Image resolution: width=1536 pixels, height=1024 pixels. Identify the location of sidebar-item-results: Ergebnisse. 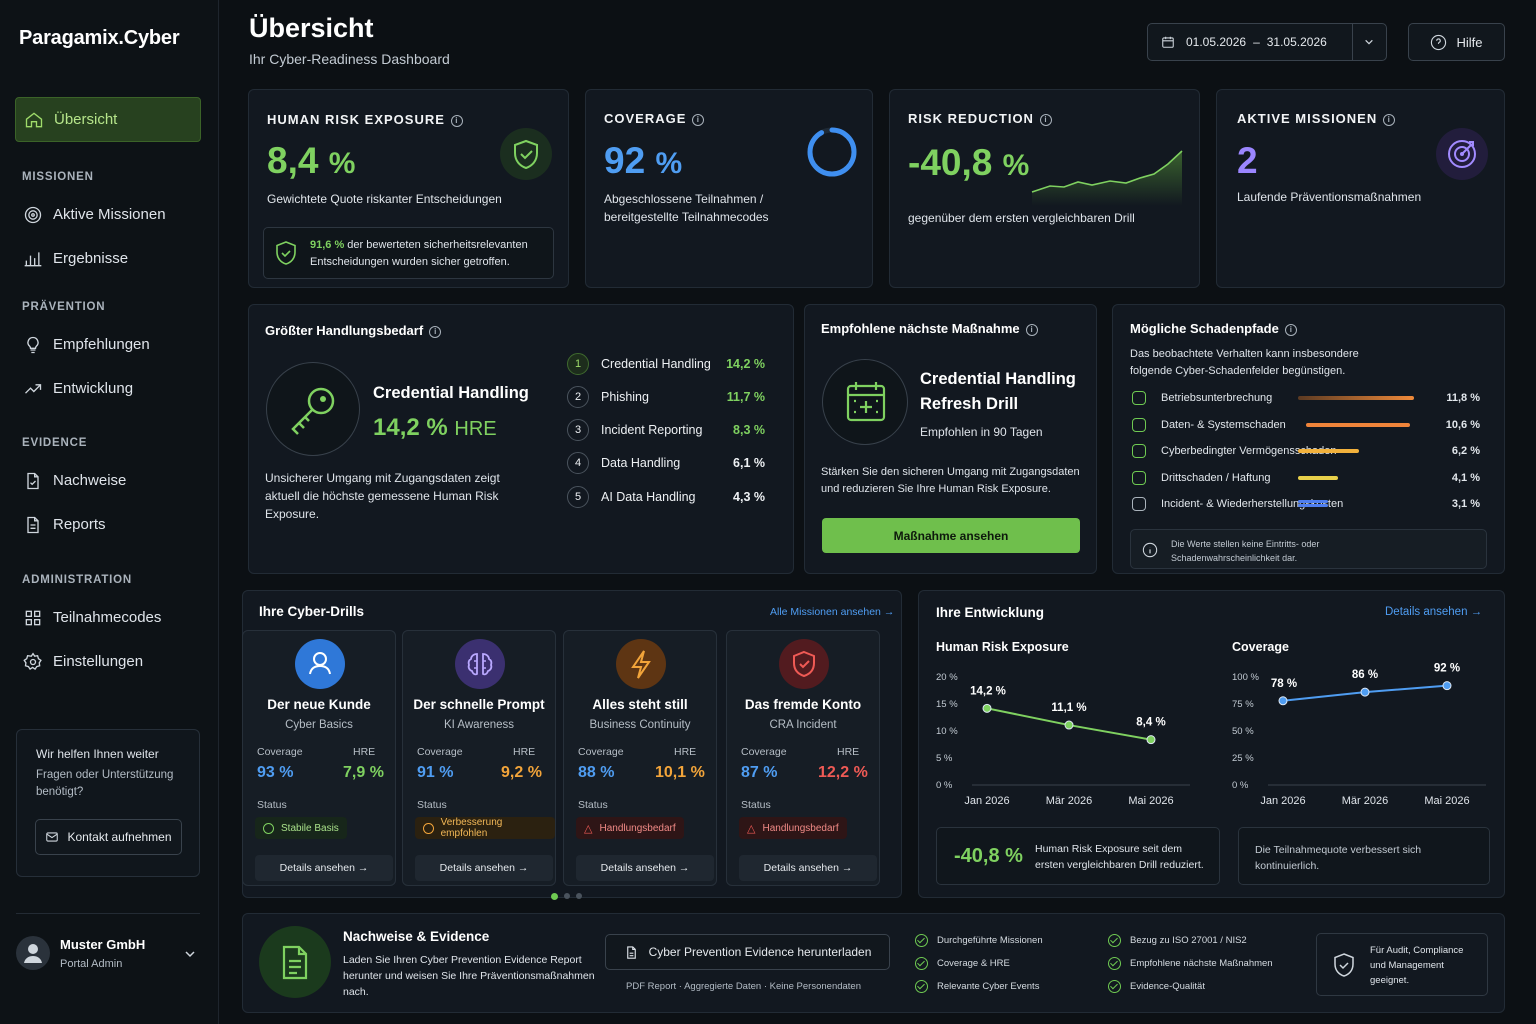
(108, 258).